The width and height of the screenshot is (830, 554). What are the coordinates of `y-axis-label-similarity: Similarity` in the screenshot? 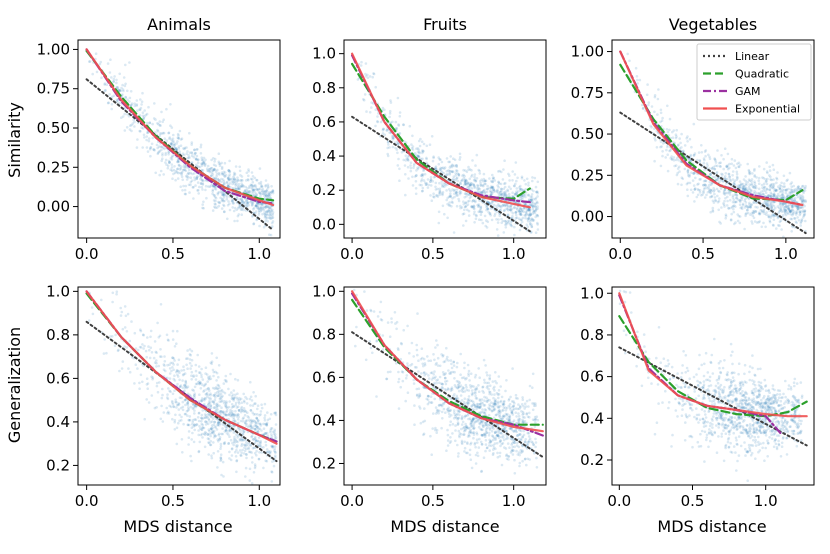 It's located at (14, 140).